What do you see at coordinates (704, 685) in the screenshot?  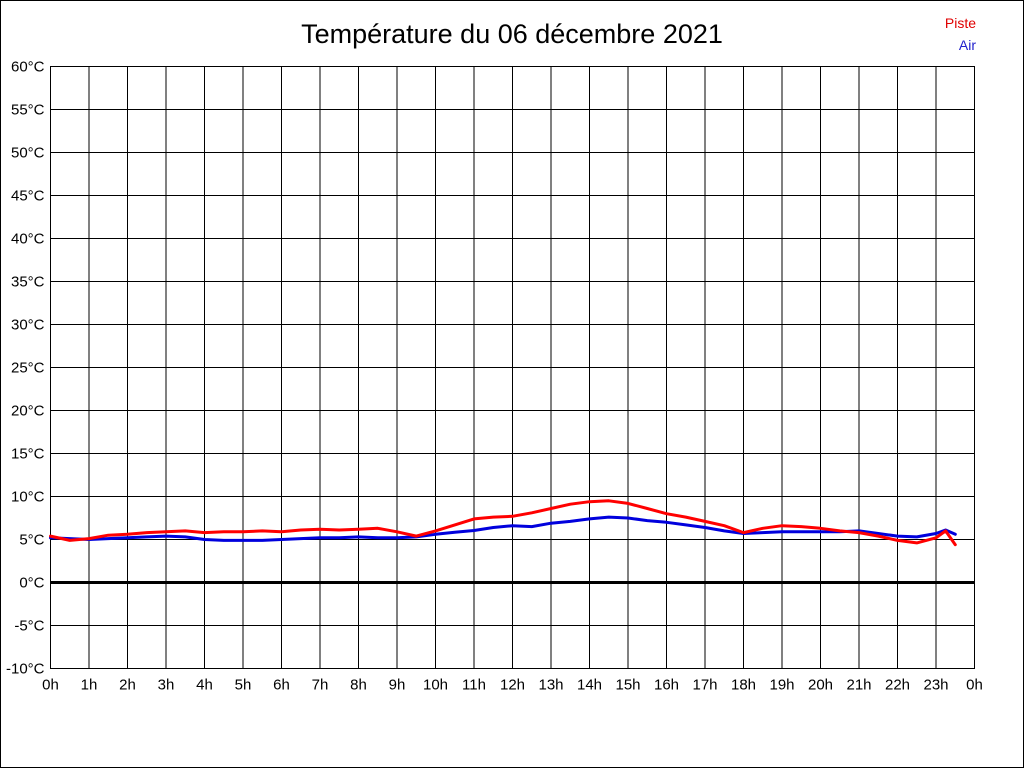 I see `x-tick-label: 17h` at bounding box center [704, 685].